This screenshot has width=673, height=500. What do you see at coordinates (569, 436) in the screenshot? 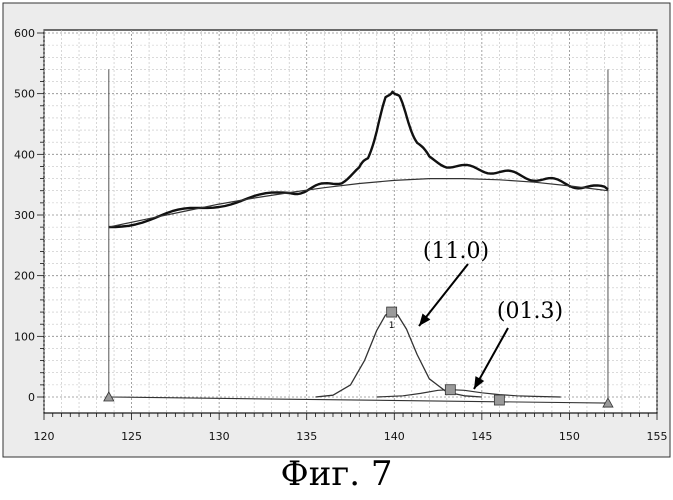
I see `x-tick-label: 150` at bounding box center [569, 436].